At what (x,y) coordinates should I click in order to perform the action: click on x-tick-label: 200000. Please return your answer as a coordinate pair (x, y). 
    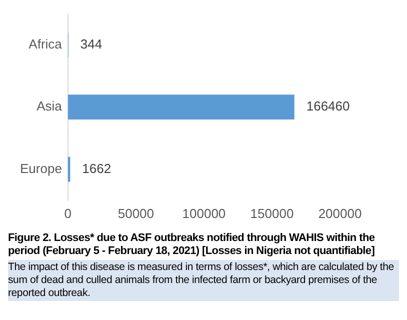
    Looking at the image, I should click on (340, 213).